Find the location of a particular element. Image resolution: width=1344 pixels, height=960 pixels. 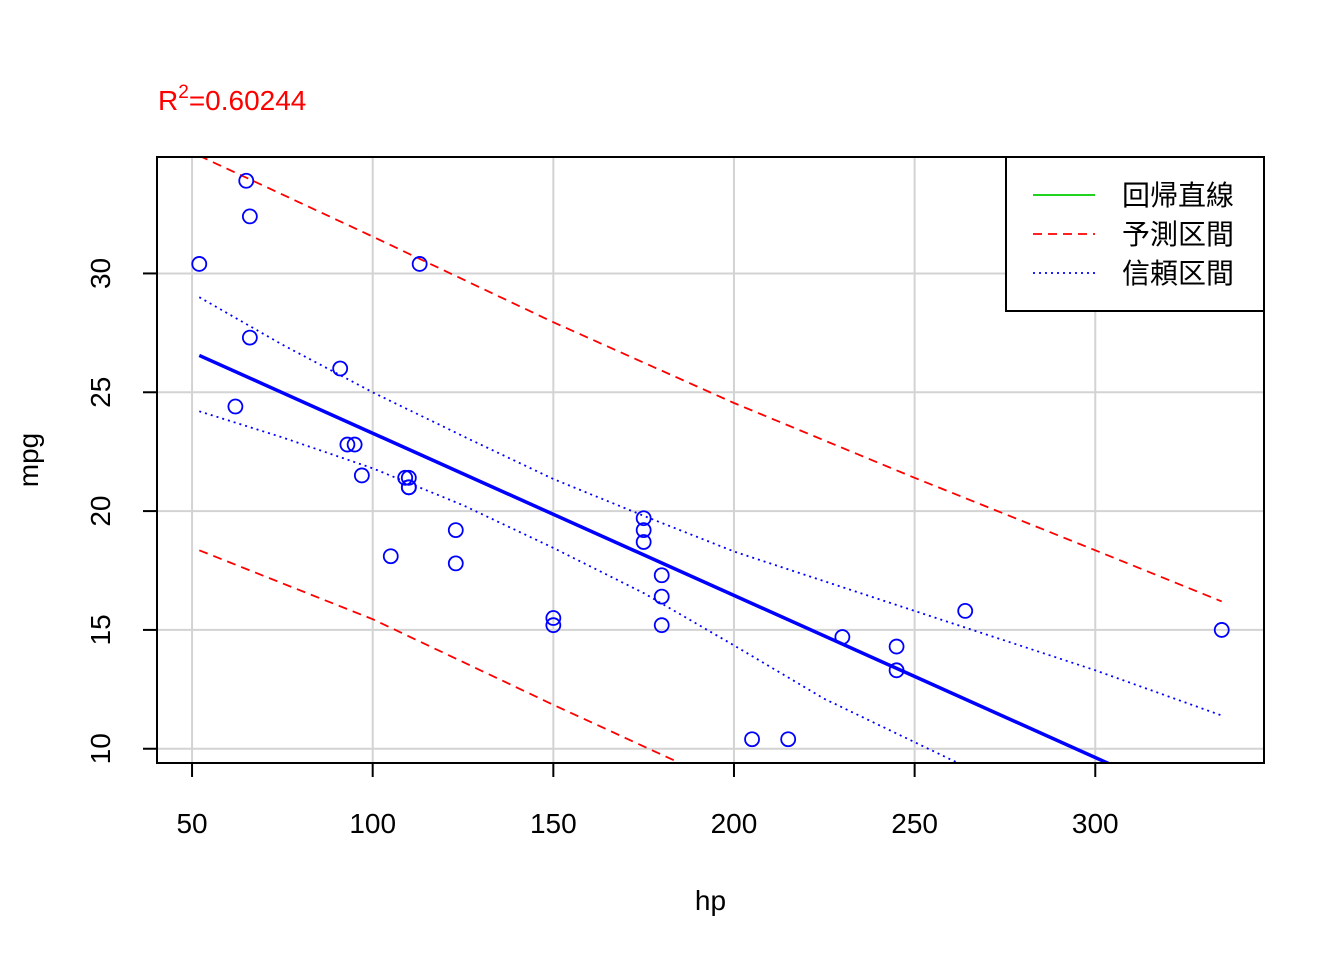

y-axis-label: mpg is located at coordinates (28, 460).